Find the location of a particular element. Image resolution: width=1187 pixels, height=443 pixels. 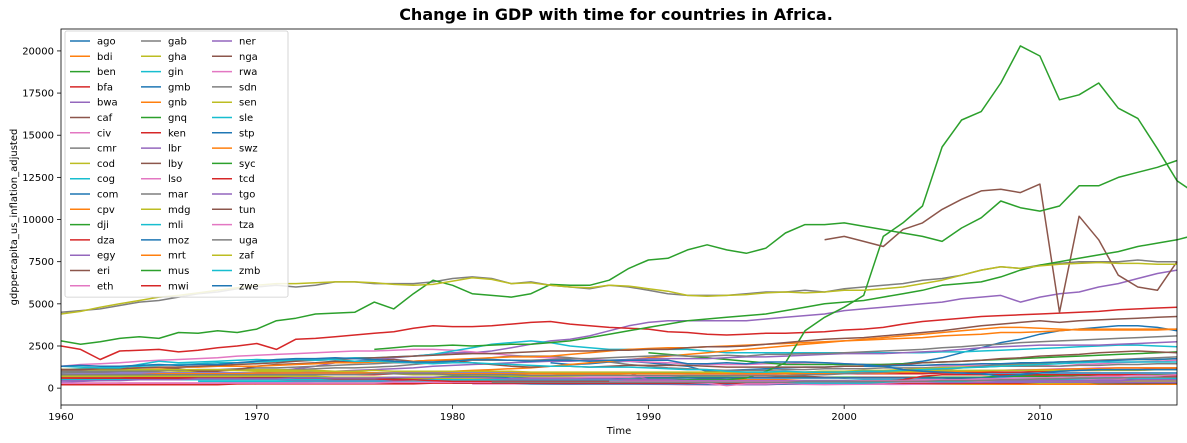

legend-entry-gha: gha is located at coordinates (177, 57).